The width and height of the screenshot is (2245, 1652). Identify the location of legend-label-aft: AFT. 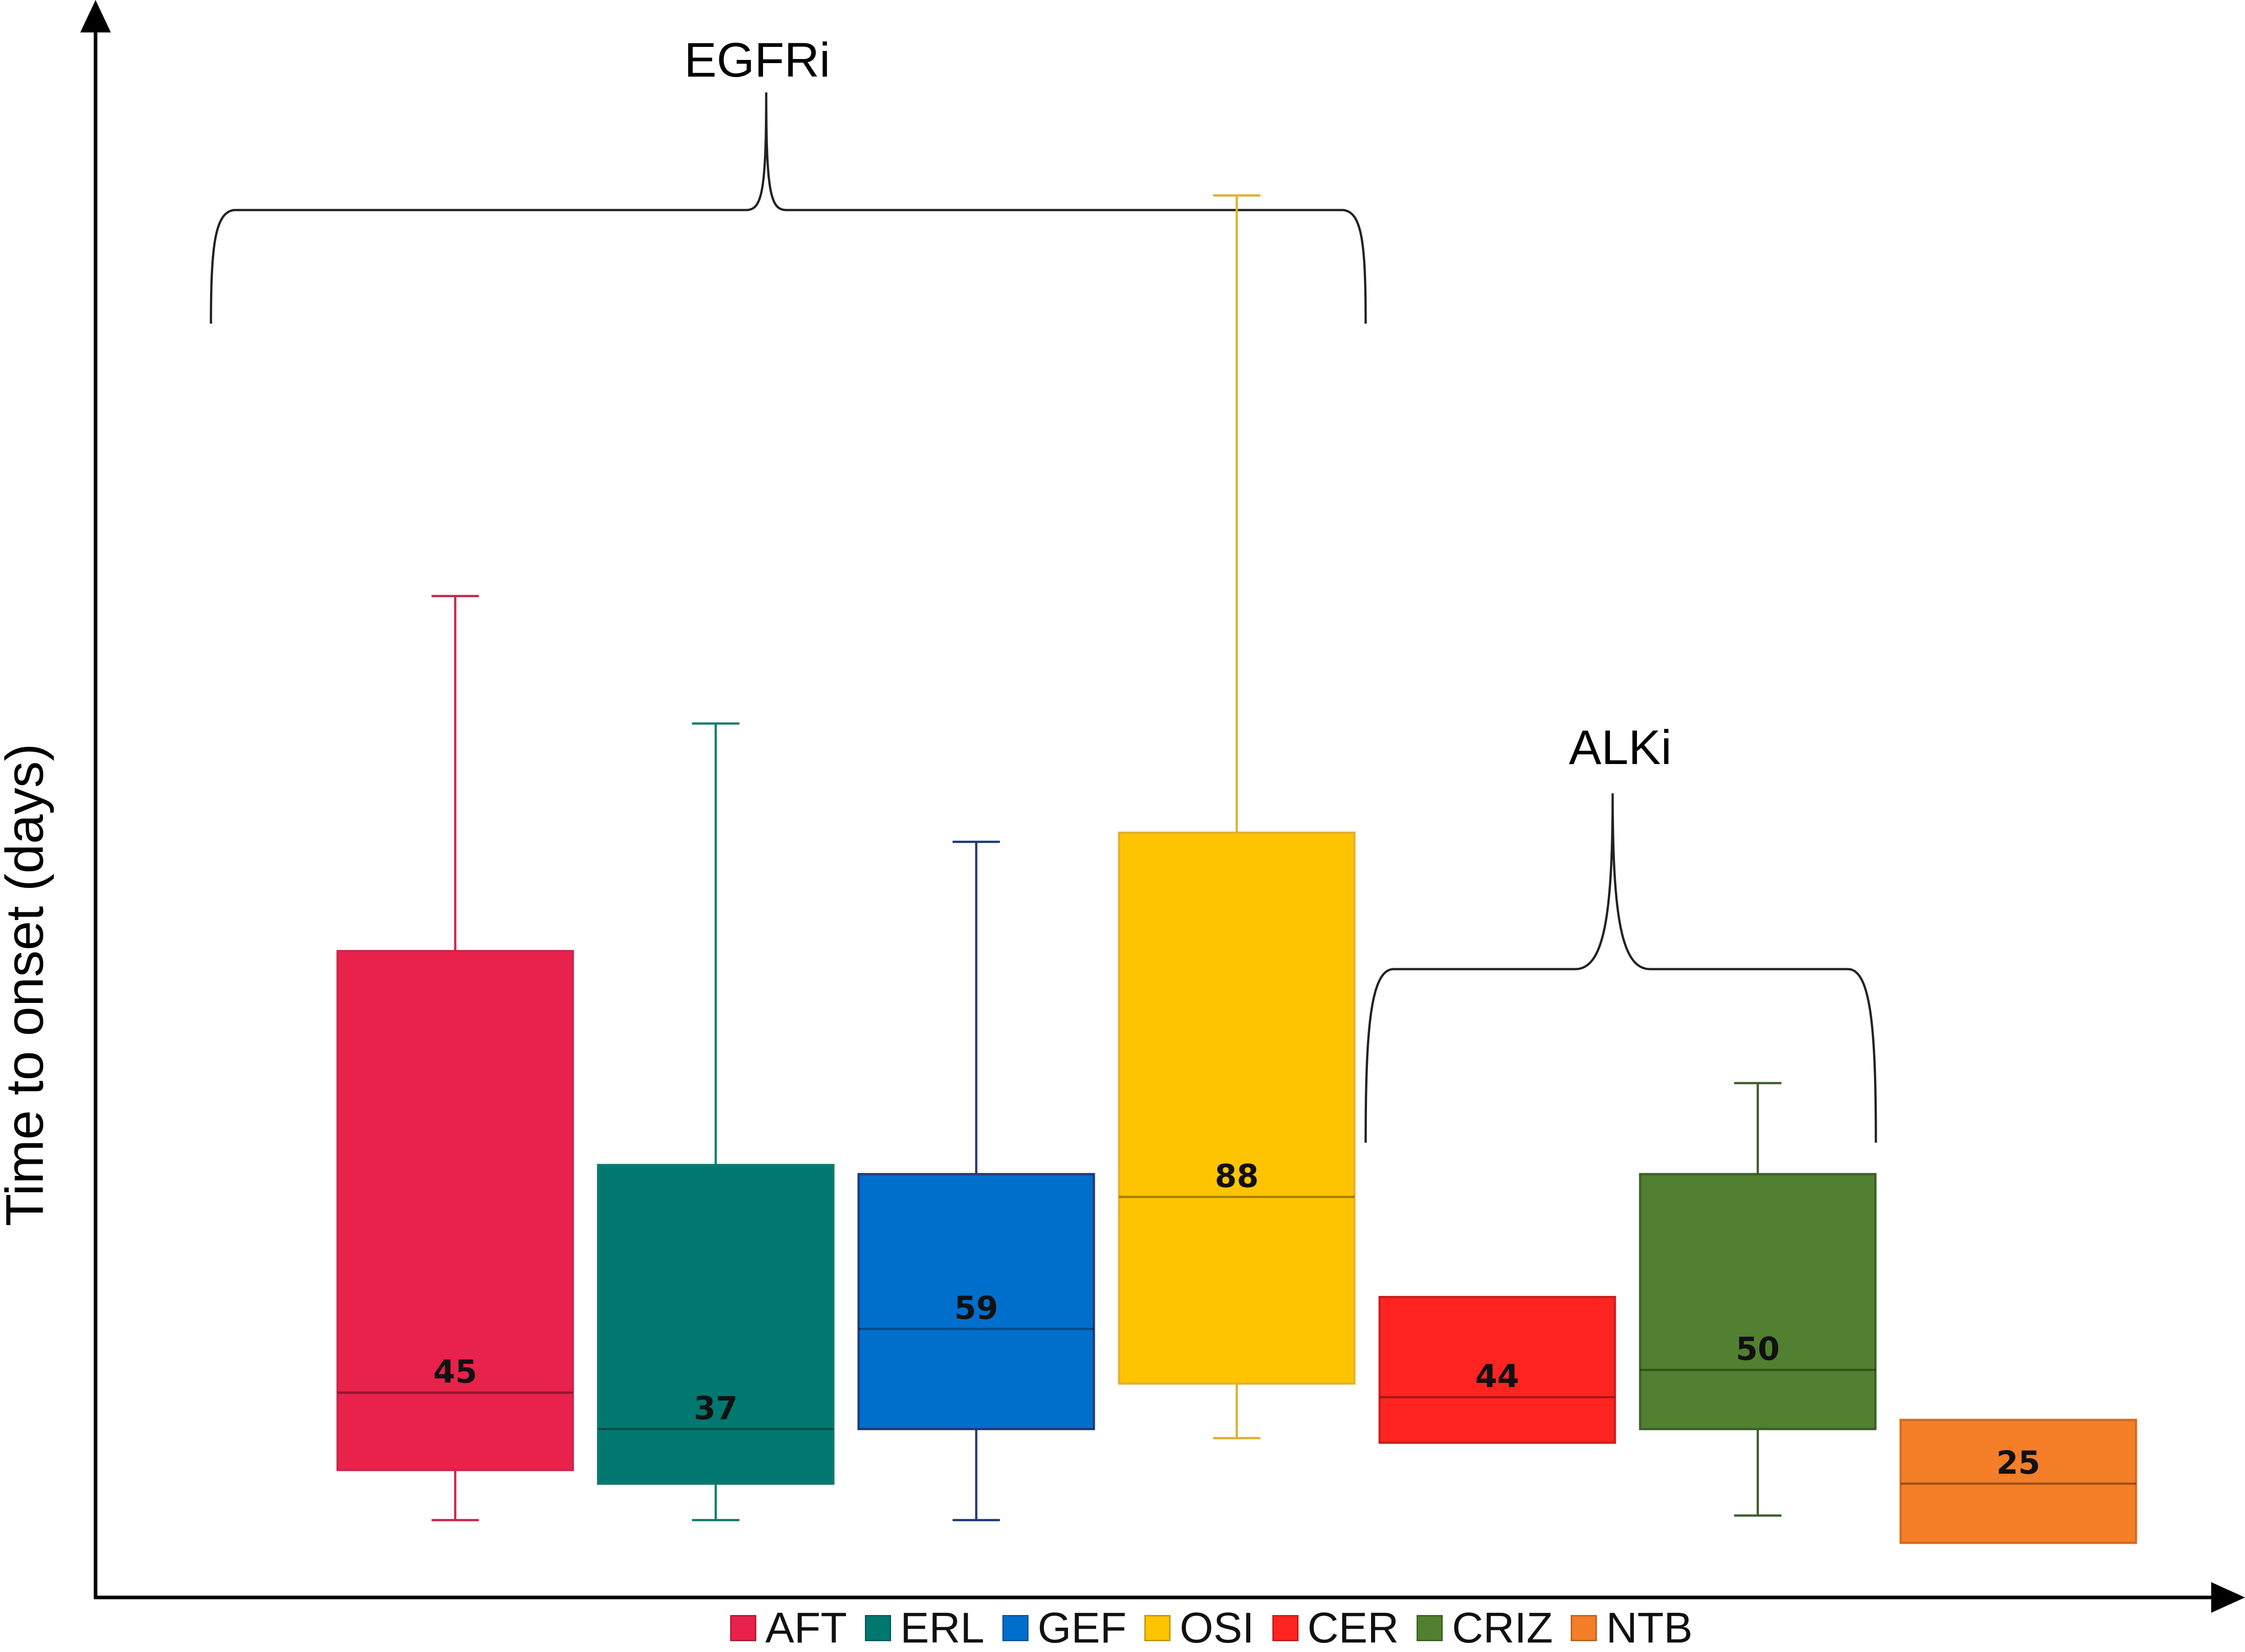
(806, 1628).